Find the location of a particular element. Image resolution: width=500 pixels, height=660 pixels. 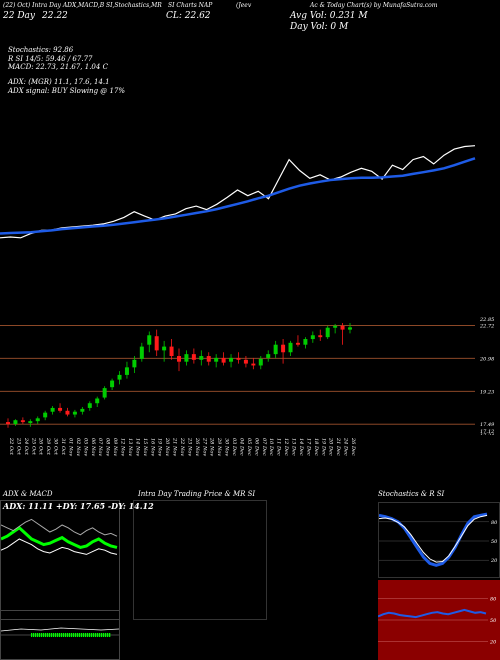

header-item-2: SI,Stochastics,MR is located at coordinates (134, 5).